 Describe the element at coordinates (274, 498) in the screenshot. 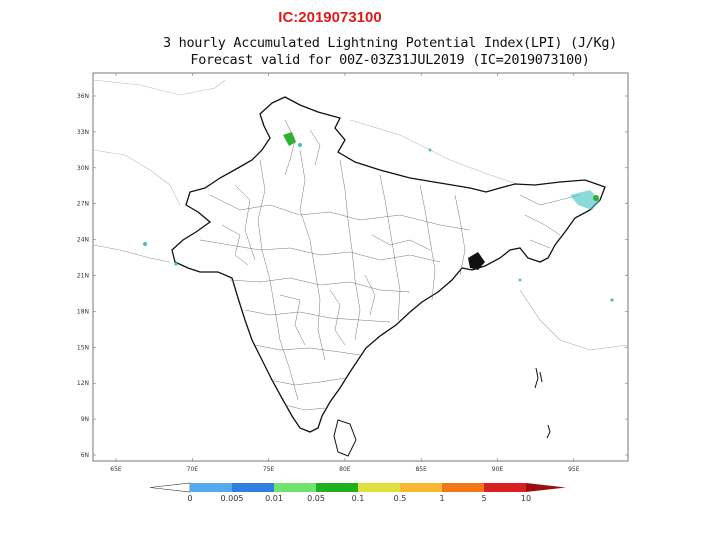

I see `colorbar-label: 0.01` at that location.